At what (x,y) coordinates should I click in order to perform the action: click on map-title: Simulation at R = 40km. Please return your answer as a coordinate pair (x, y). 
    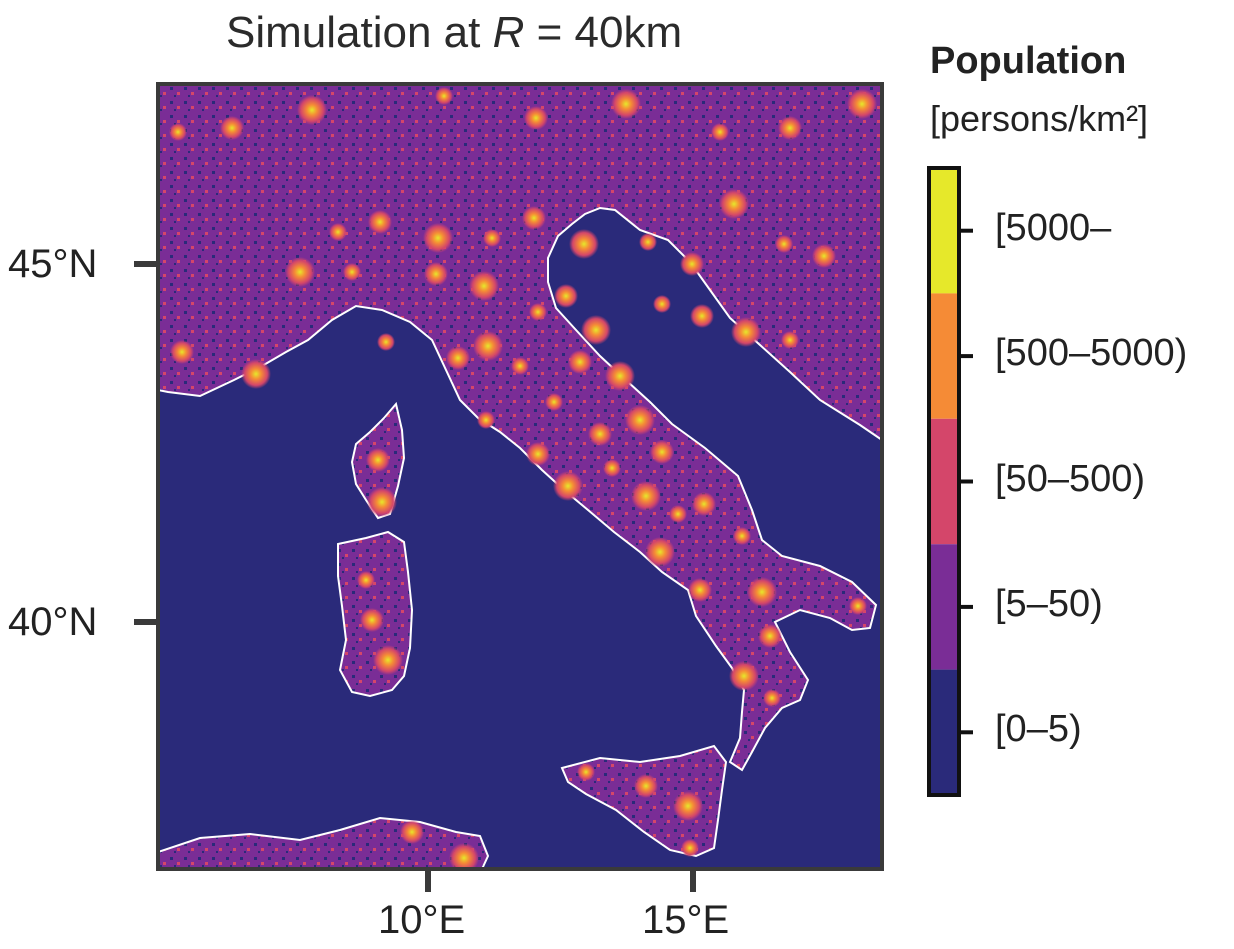
    Looking at the image, I should click on (454, 33).